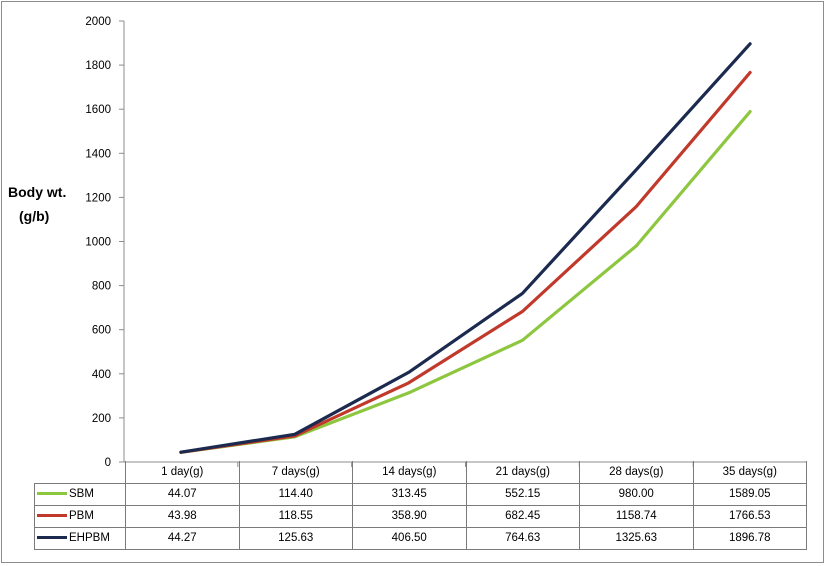  I want to click on data-label: 1896.78, so click(749, 538).